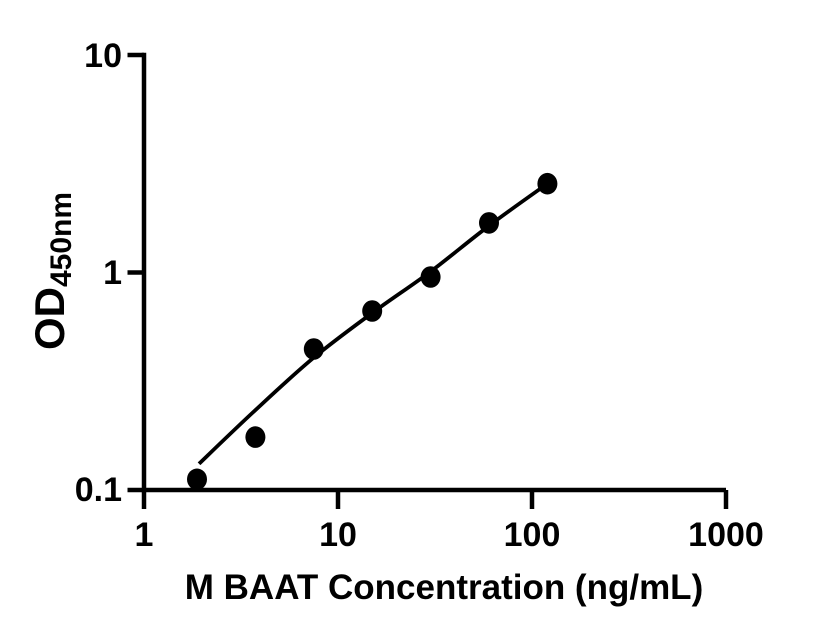 The image size is (816, 640). I want to click on y-axis-title: OD450nm, so click(52, 271).